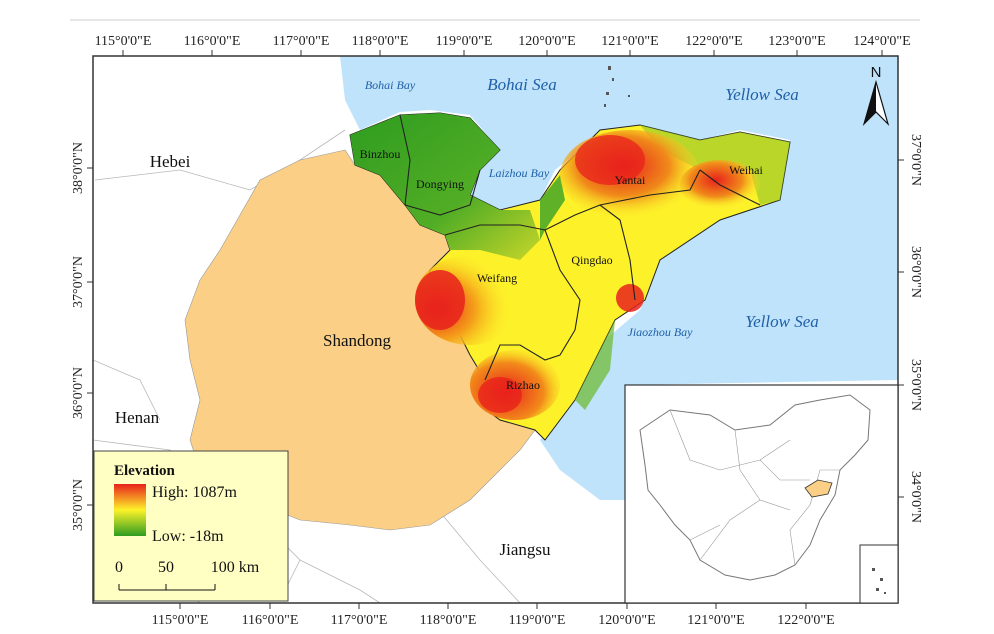  I want to click on bottom-lon-label: 117°0'0"E, so click(359, 620).